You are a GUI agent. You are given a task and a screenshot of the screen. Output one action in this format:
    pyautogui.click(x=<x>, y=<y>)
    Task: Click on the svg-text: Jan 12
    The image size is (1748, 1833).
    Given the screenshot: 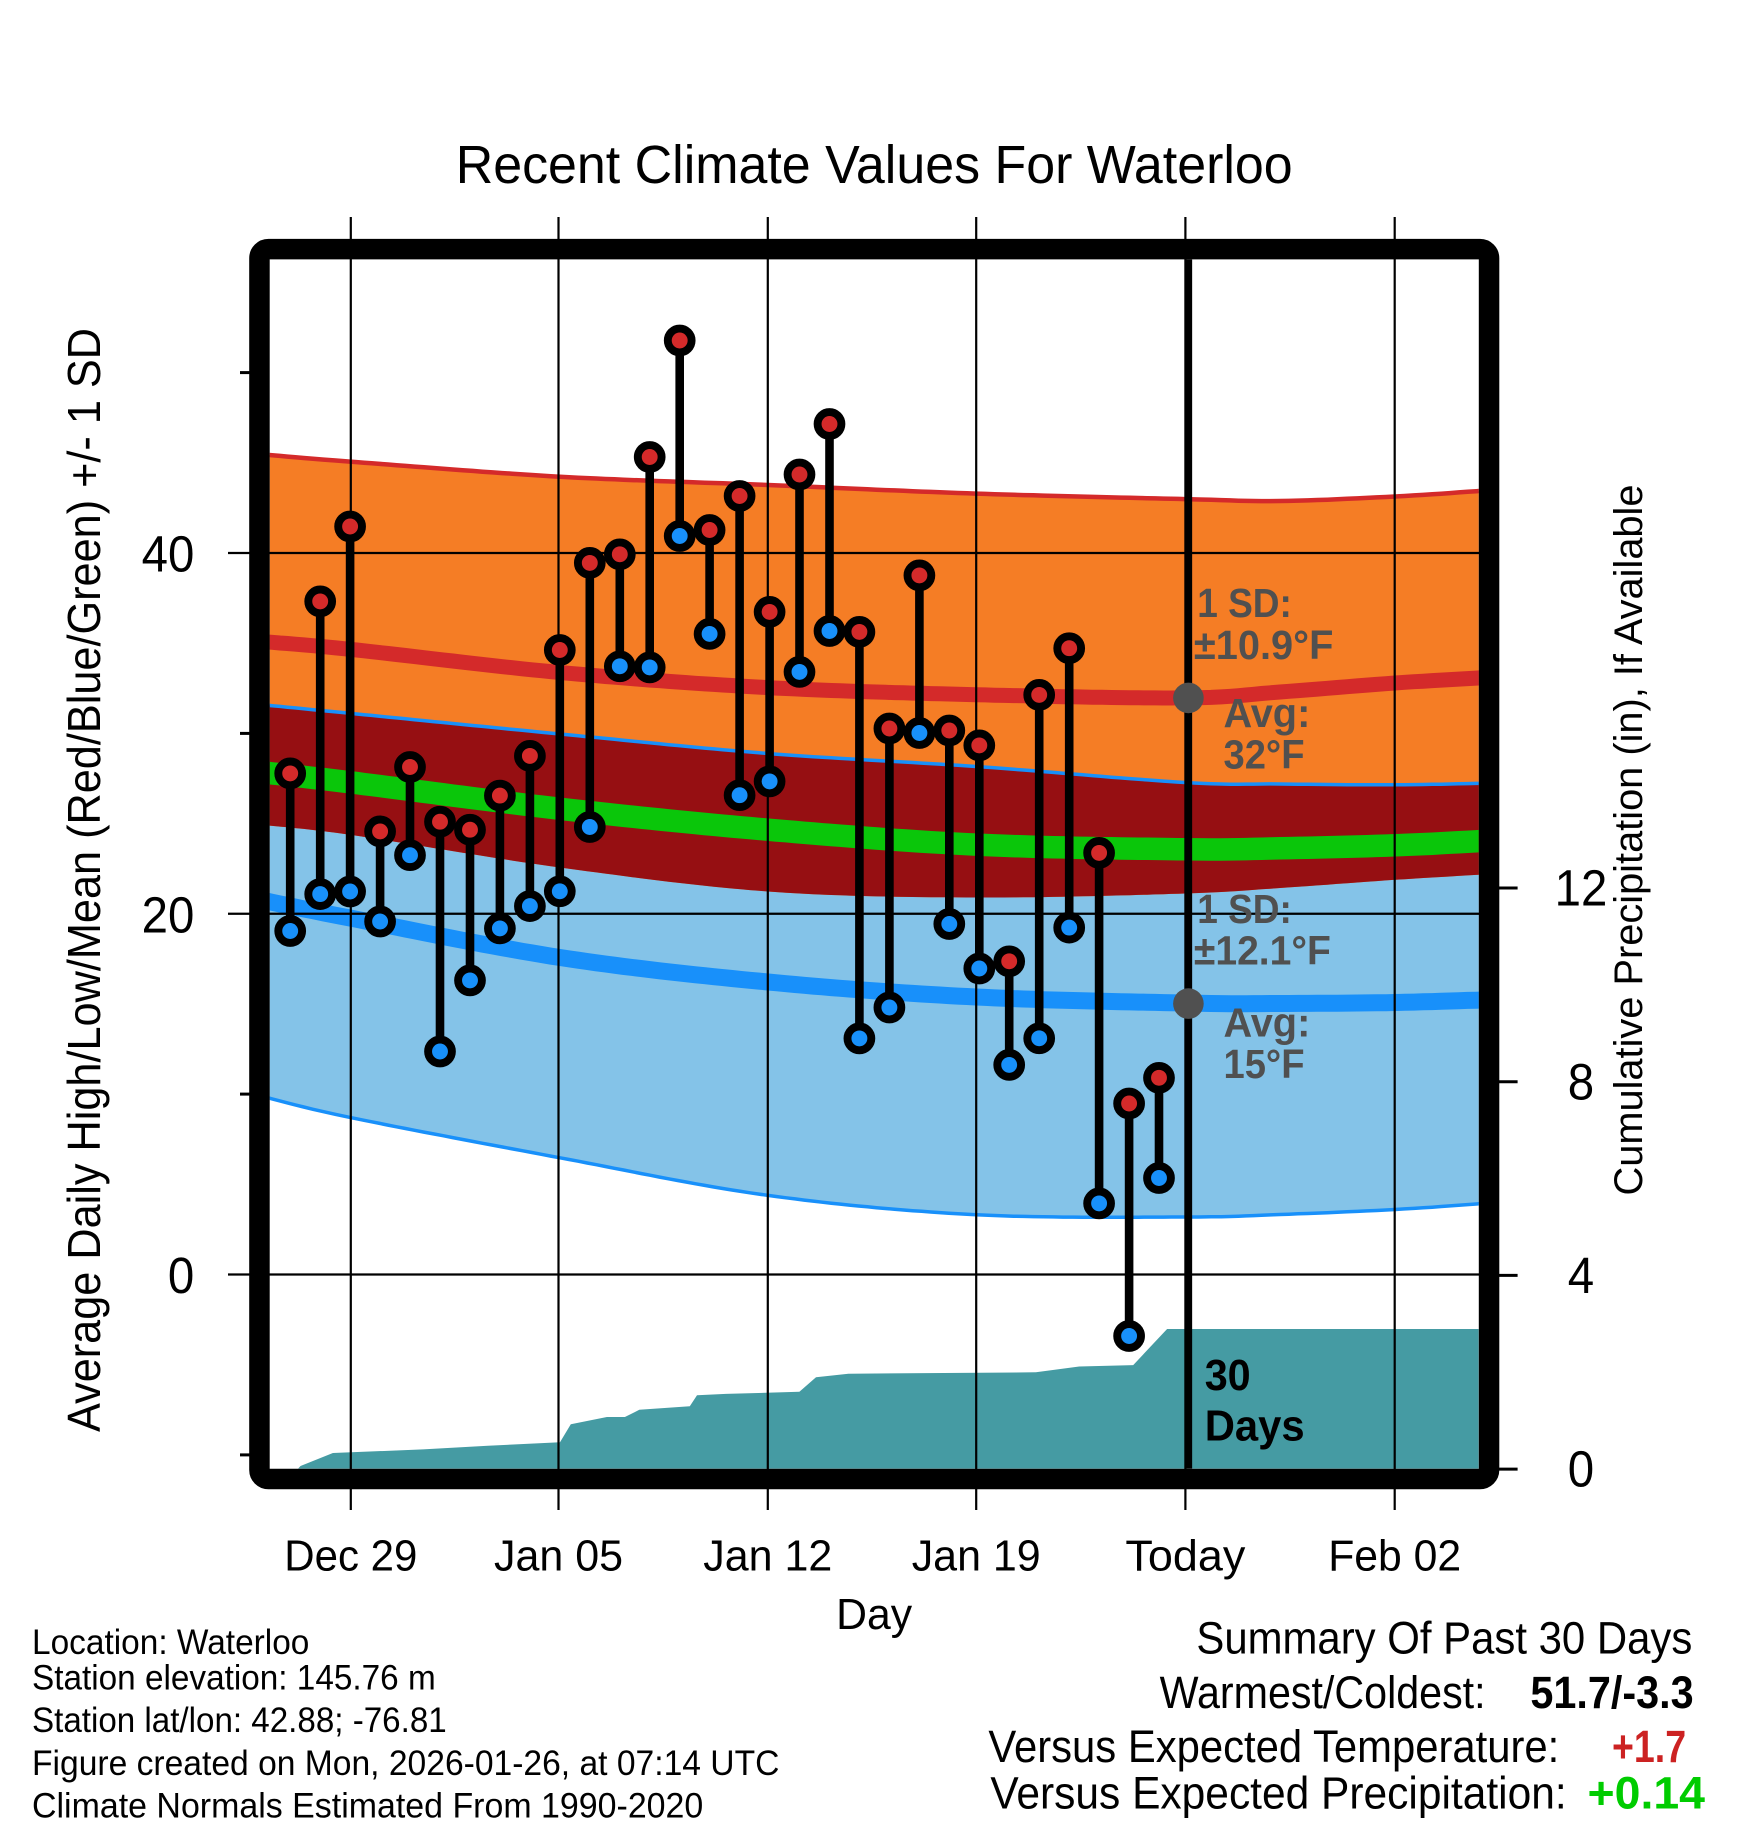 What is the action you would take?
    pyautogui.click(x=767, y=1556)
    